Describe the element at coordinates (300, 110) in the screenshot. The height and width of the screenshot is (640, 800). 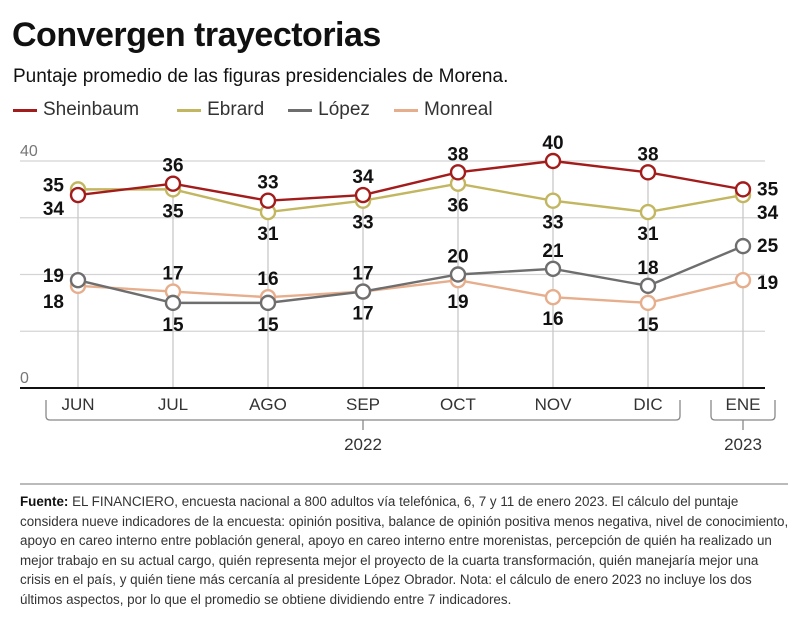
I see `legend-swatch-lopez` at that location.